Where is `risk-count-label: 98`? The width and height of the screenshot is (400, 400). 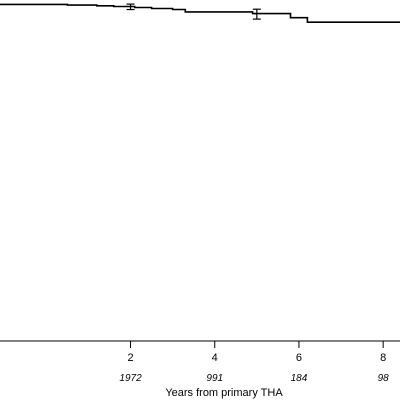
risk-count-label: 98 is located at coordinates (384, 378).